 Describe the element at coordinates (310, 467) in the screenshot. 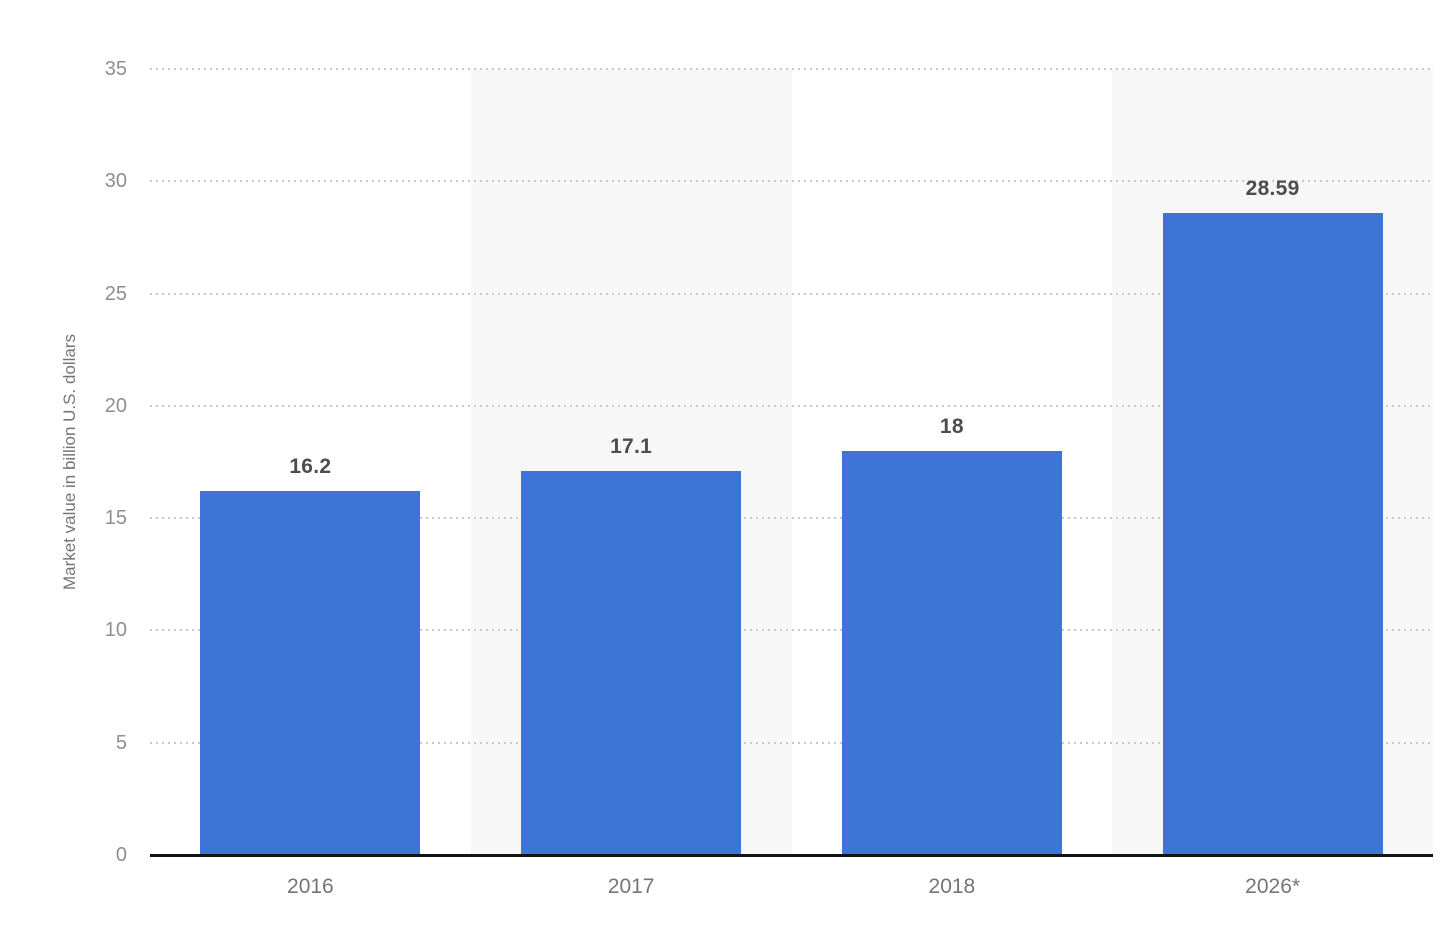

I see `bar-value-label: 16.2` at that location.